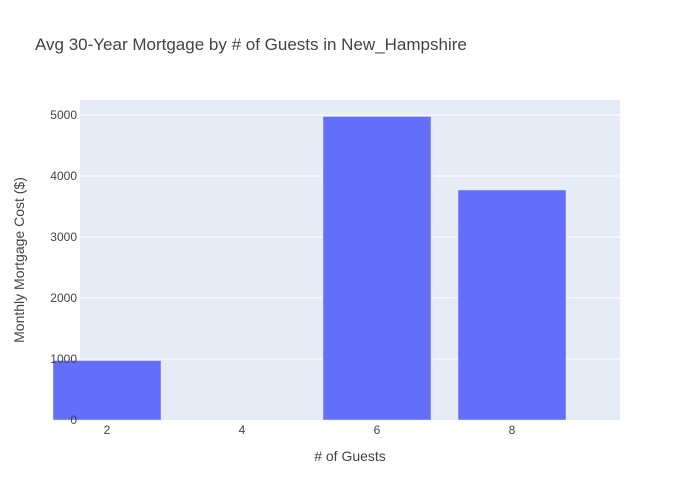 The height and width of the screenshot is (500, 700). I want to click on y-tick-label: 0, so click(73, 420).